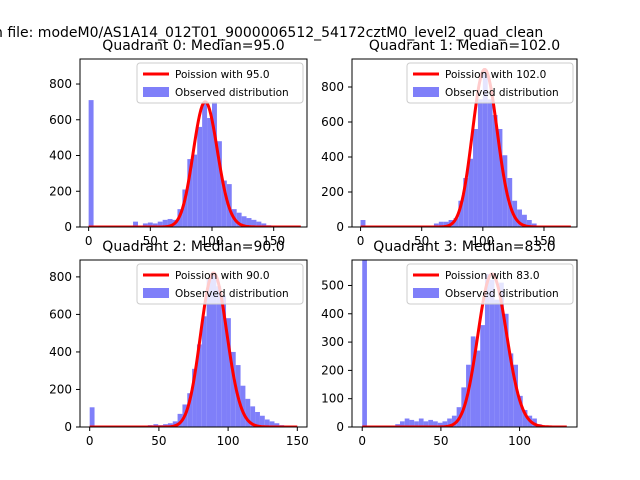 This screenshot has width=640, height=480. Describe the element at coordinates (60, 314) in the screenshot. I see `y-tick-label: 600` at that location.